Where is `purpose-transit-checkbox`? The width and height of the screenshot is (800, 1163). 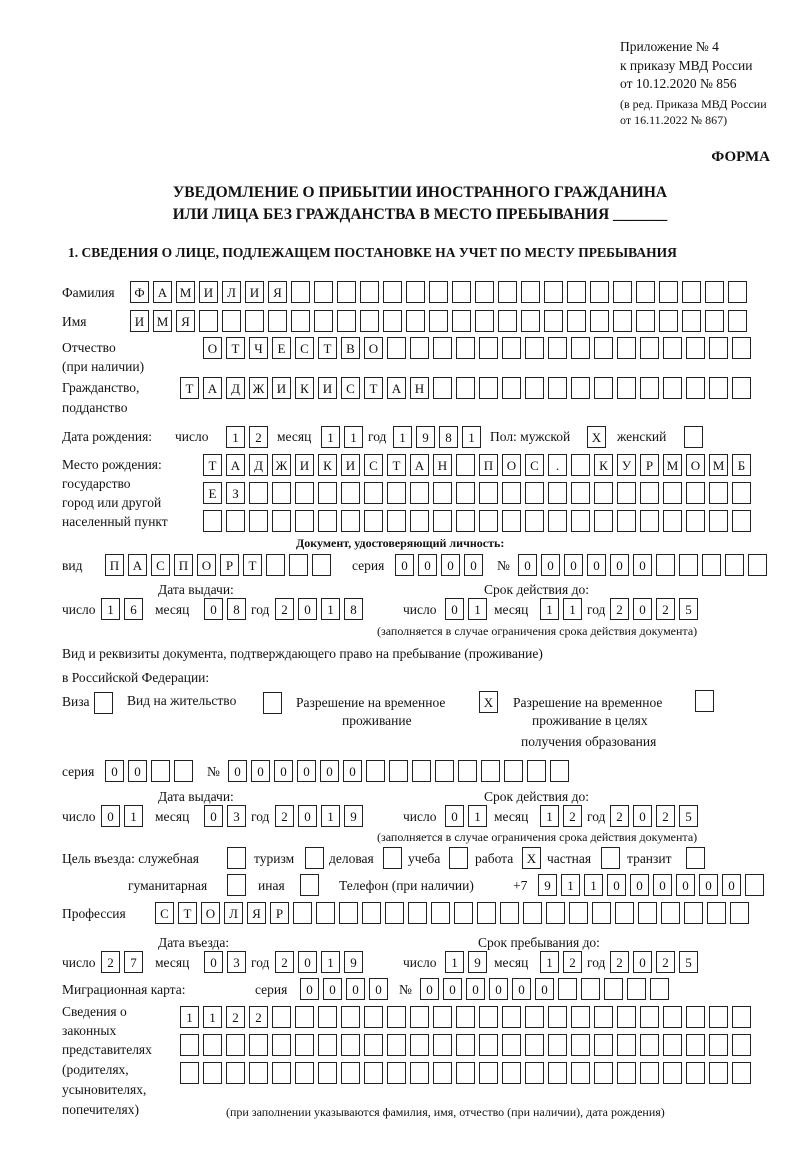
purpose-transit-checkbox is located at coordinates (695, 858).